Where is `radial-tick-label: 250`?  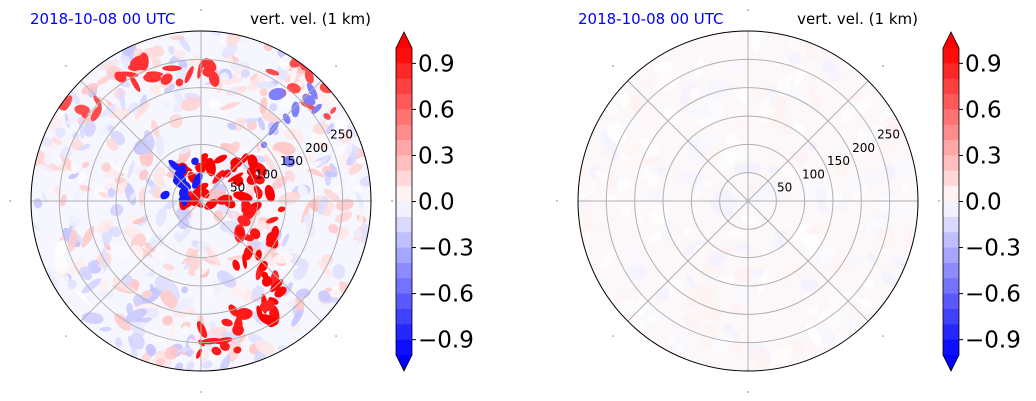 radial-tick-label: 250 is located at coordinates (341, 134).